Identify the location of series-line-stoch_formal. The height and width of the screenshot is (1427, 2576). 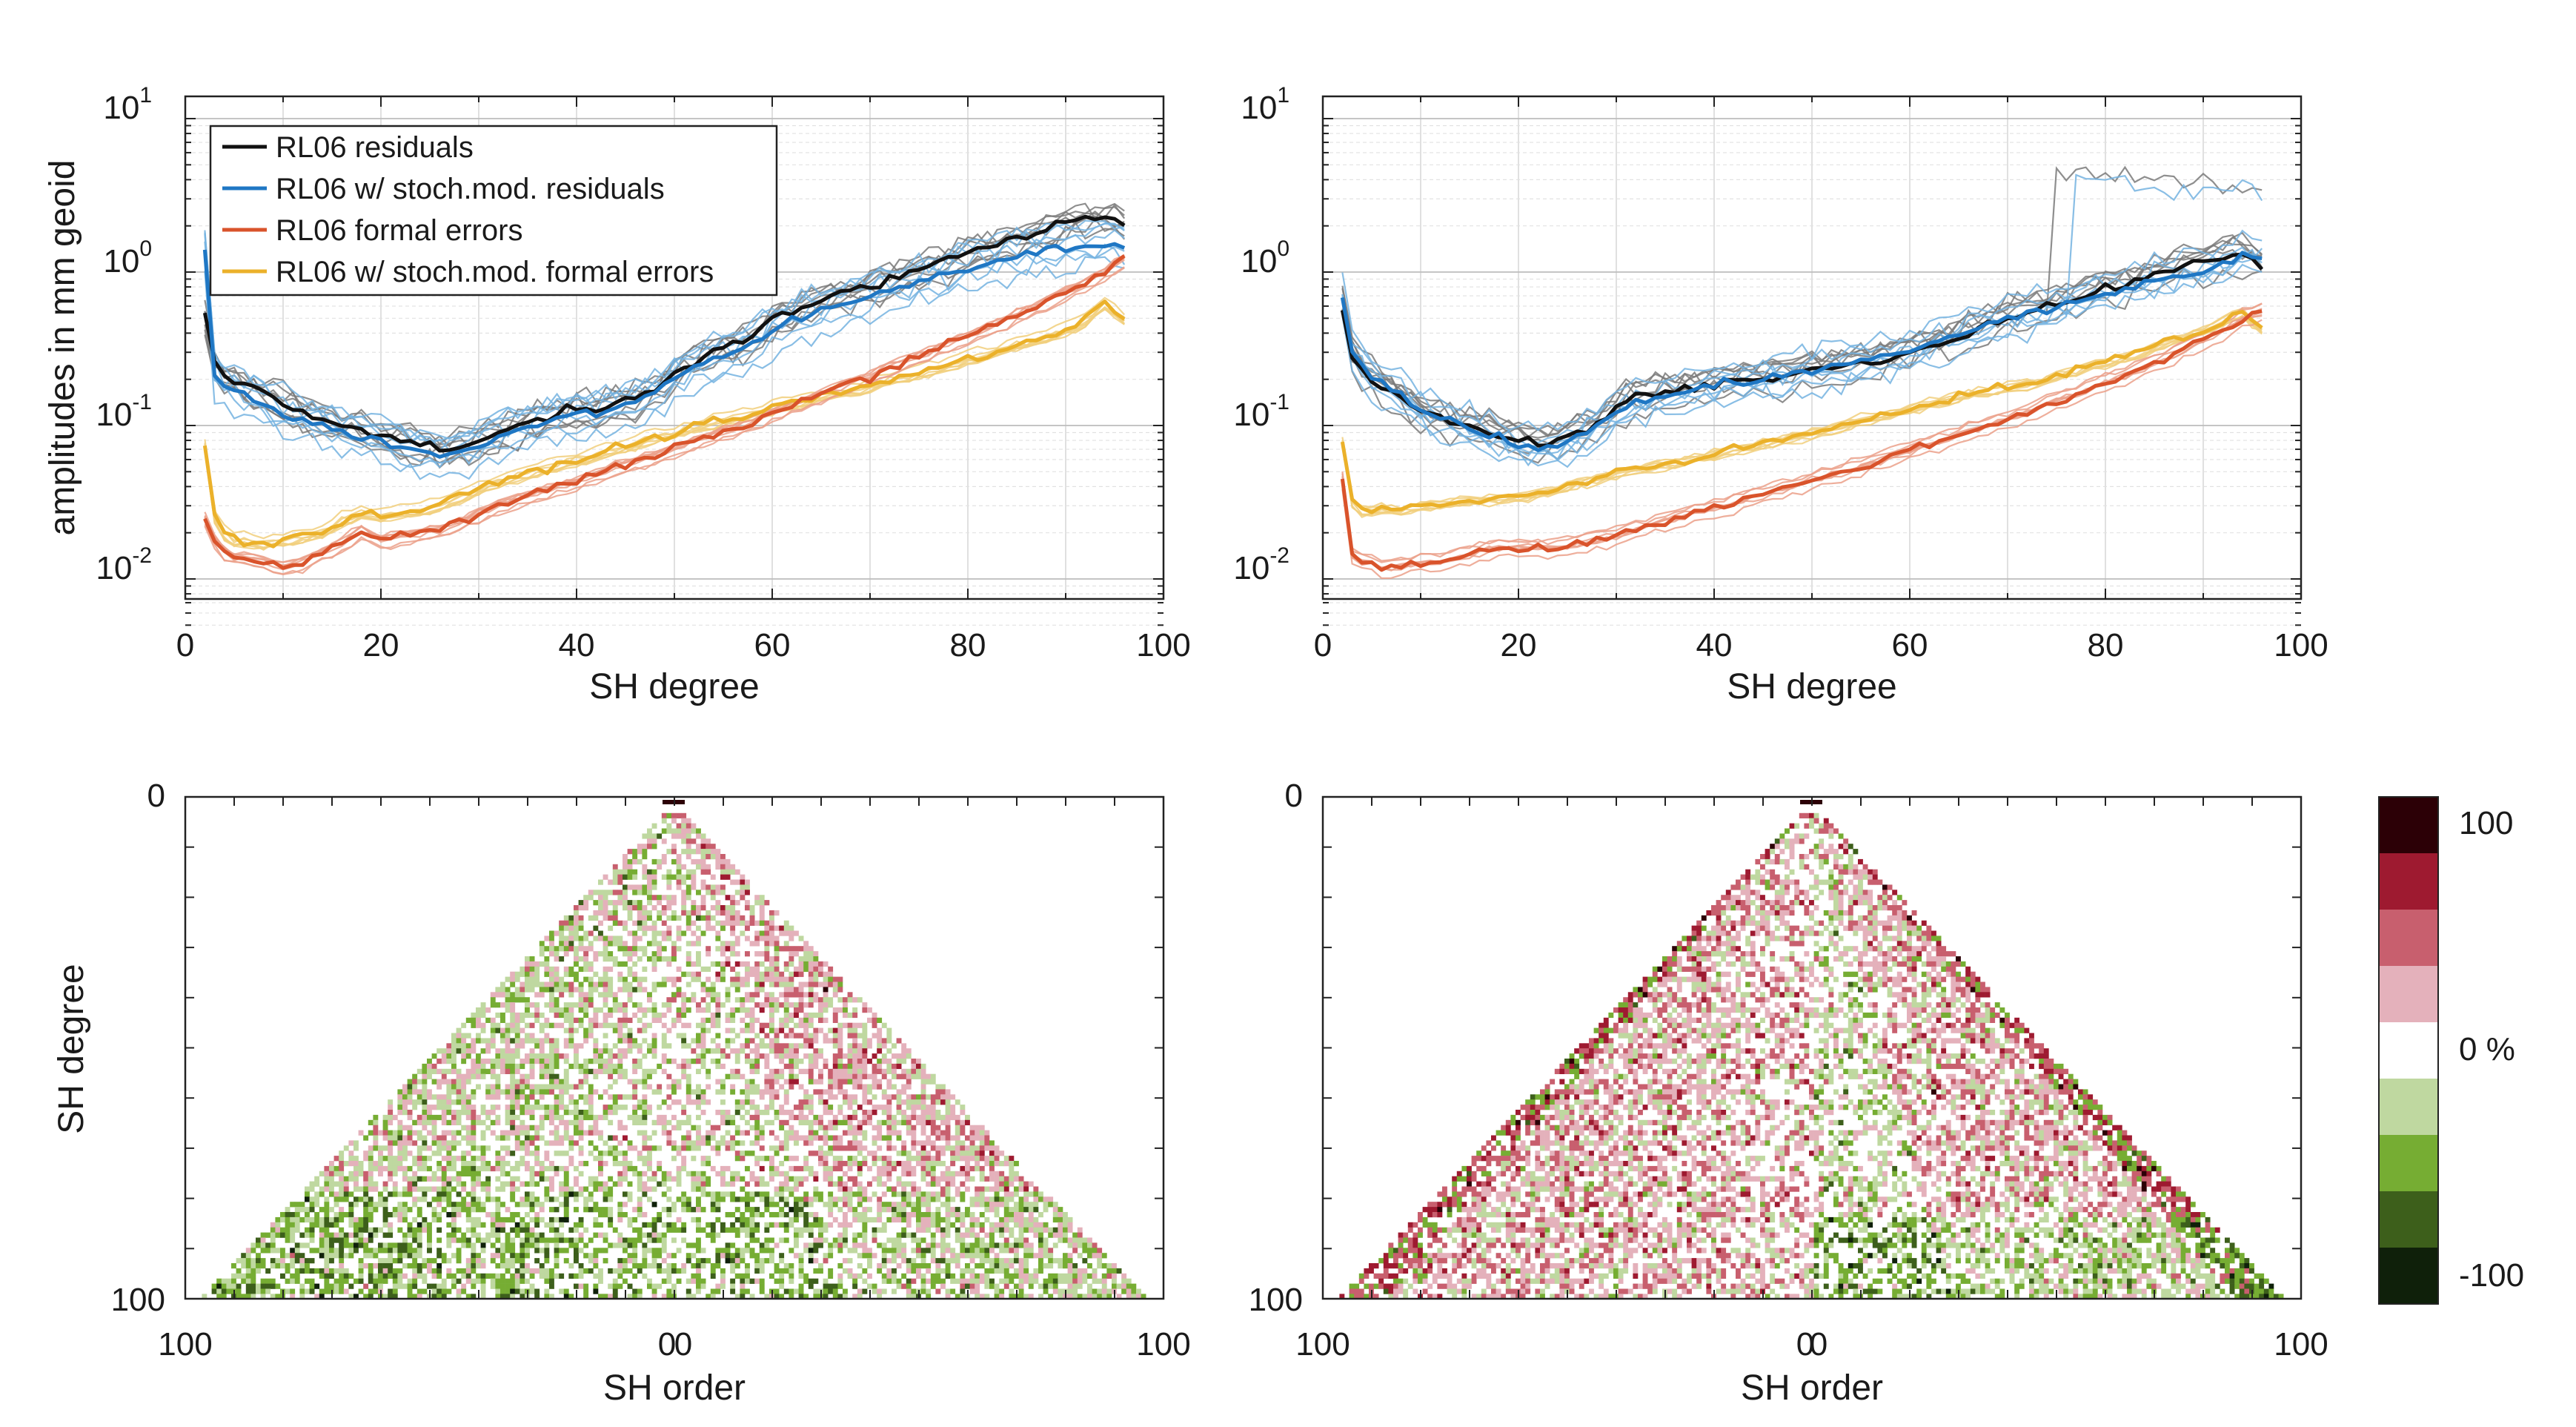
(664, 424).